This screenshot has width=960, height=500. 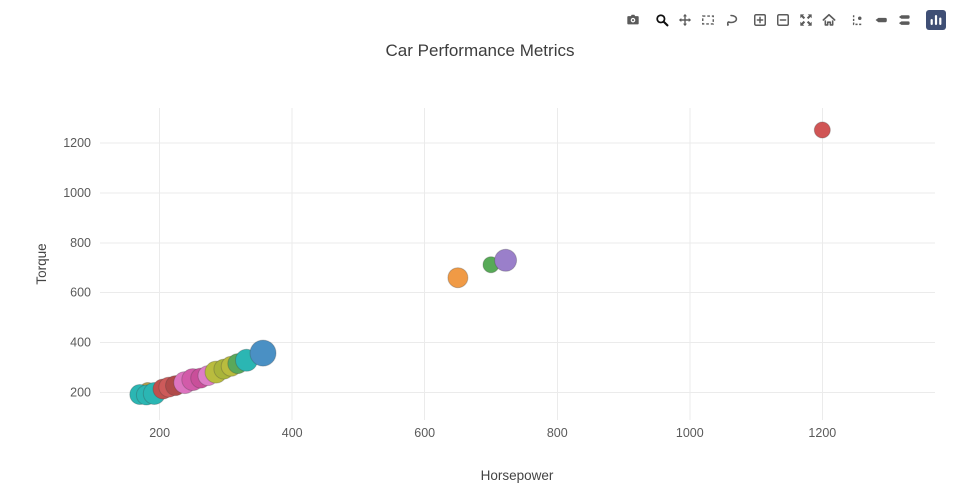 What do you see at coordinates (159, 433) in the screenshot?
I see `x-tick-label: 200` at bounding box center [159, 433].